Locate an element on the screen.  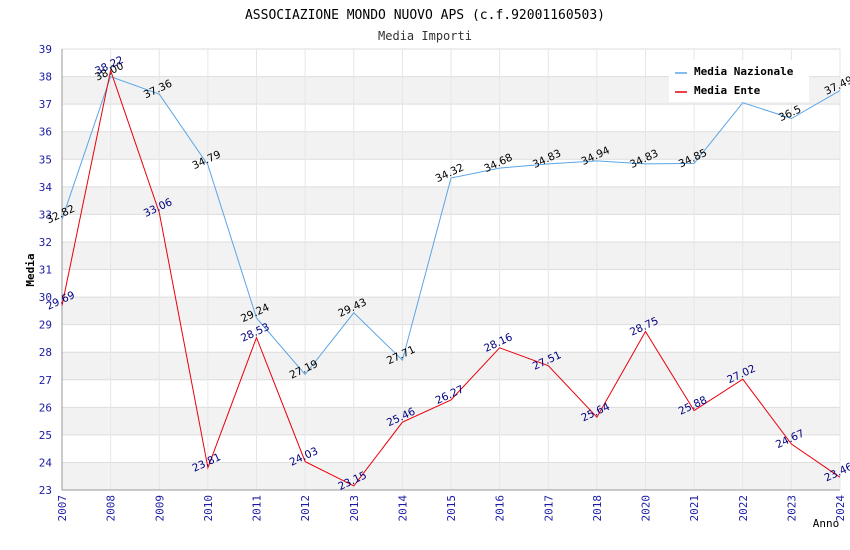
y-tick-label: 29 is located at coordinates (45, 325).